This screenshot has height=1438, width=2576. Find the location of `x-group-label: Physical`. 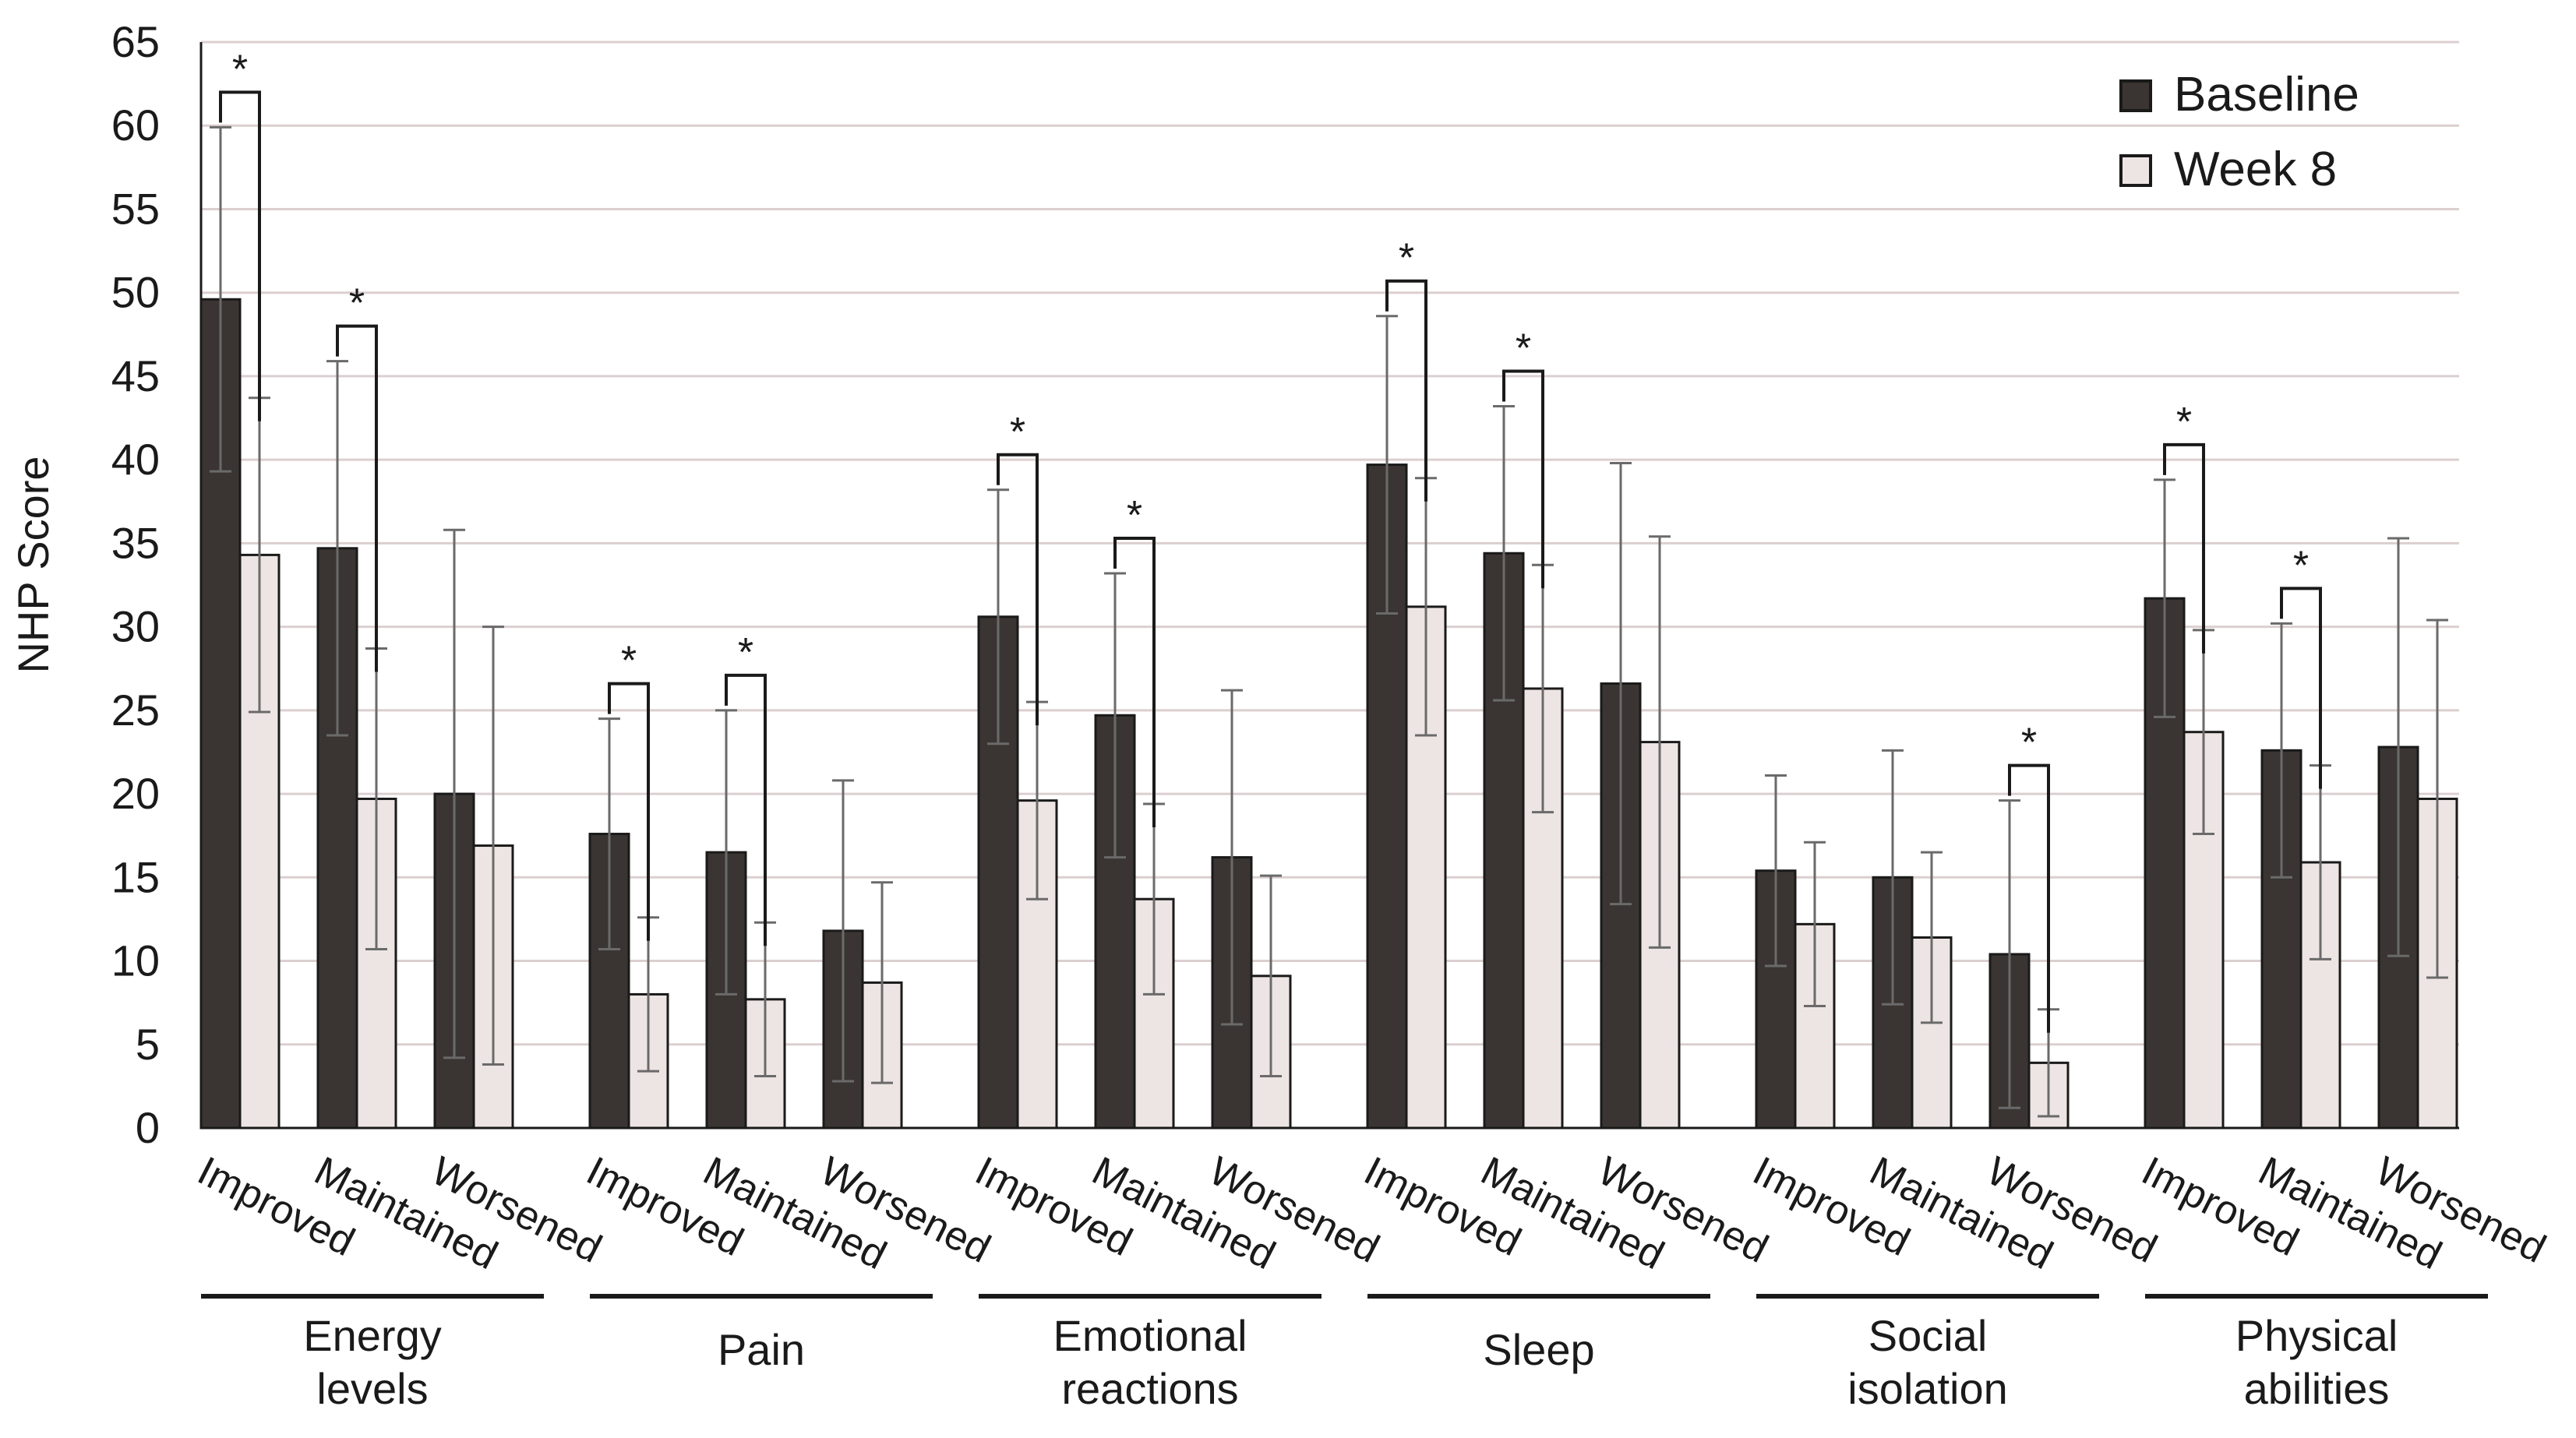

x-group-label: Physical is located at coordinates (2316, 1335).